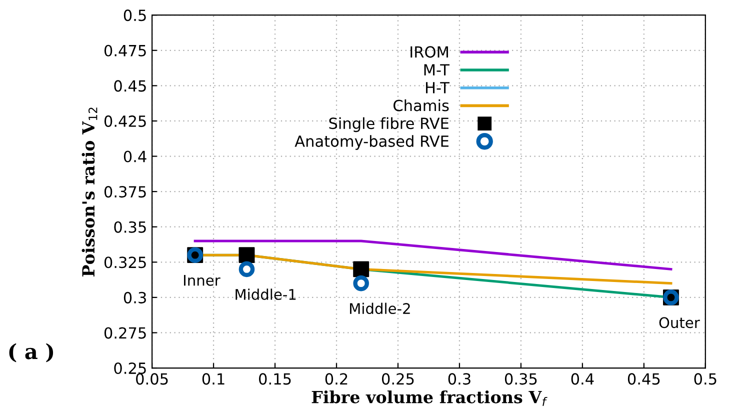 The height and width of the screenshot is (408, 731). I want to click on legend-label: H-T, so click(438, 88).